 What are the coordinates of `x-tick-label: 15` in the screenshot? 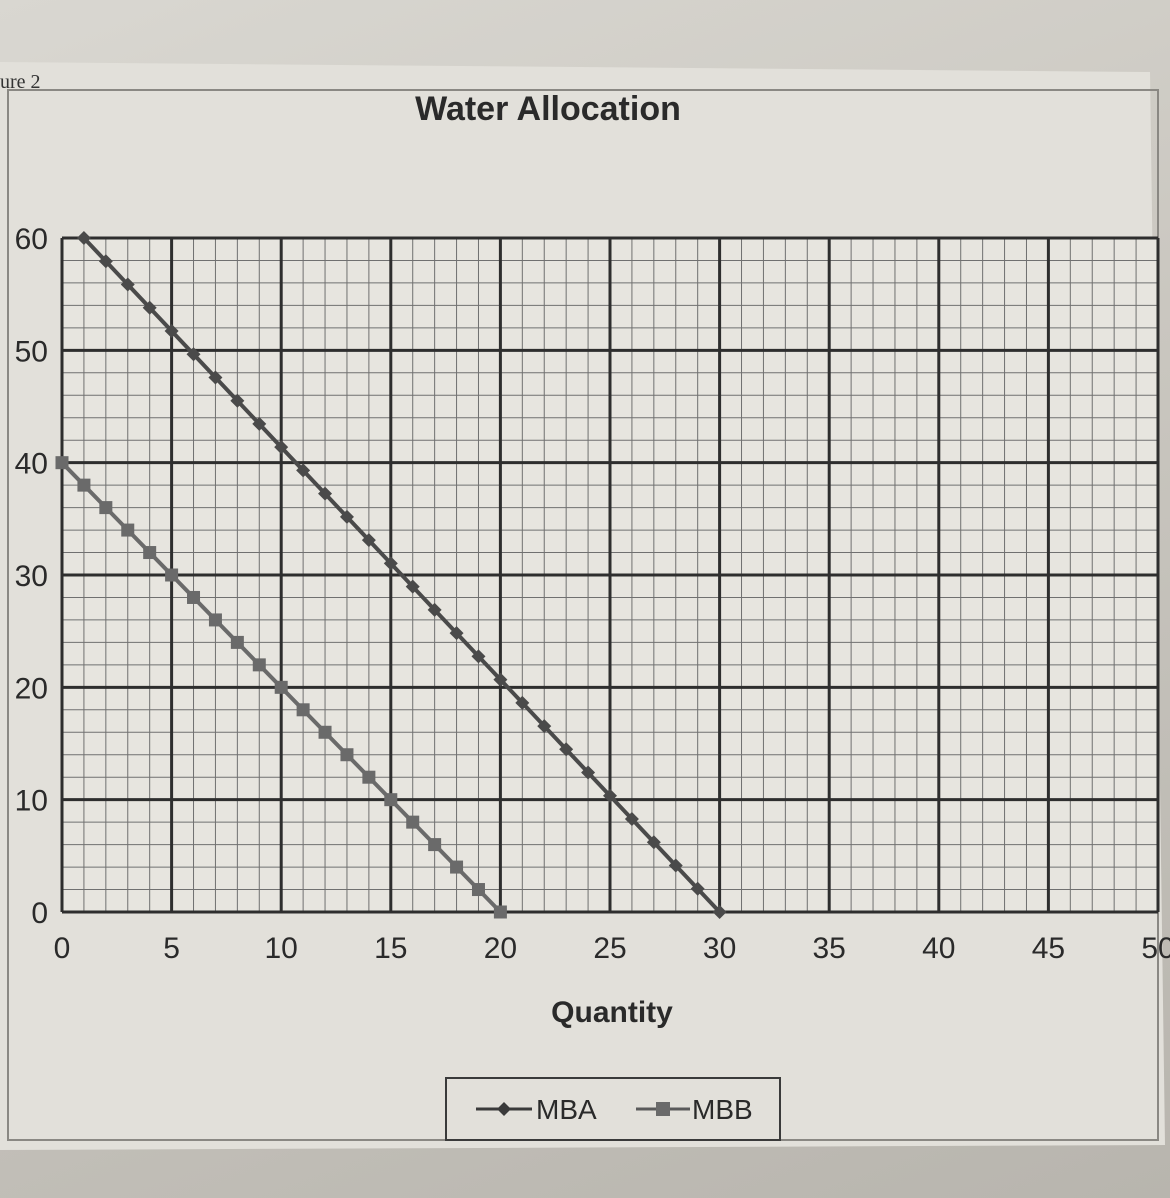 It's located at (390, 948).